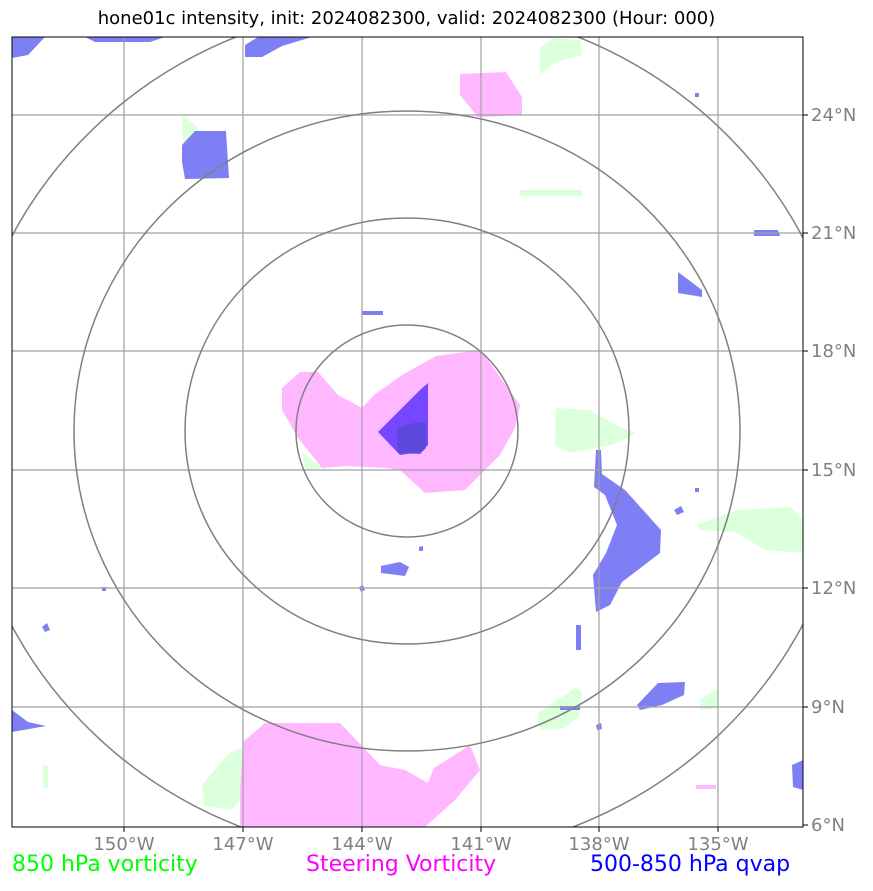 The height and width of the screenshot is (891, 873). Describe the element at coordinates (690, 864) in the screenshot. I see `legend-qvap: 500-850 hPa qvap` at that location.